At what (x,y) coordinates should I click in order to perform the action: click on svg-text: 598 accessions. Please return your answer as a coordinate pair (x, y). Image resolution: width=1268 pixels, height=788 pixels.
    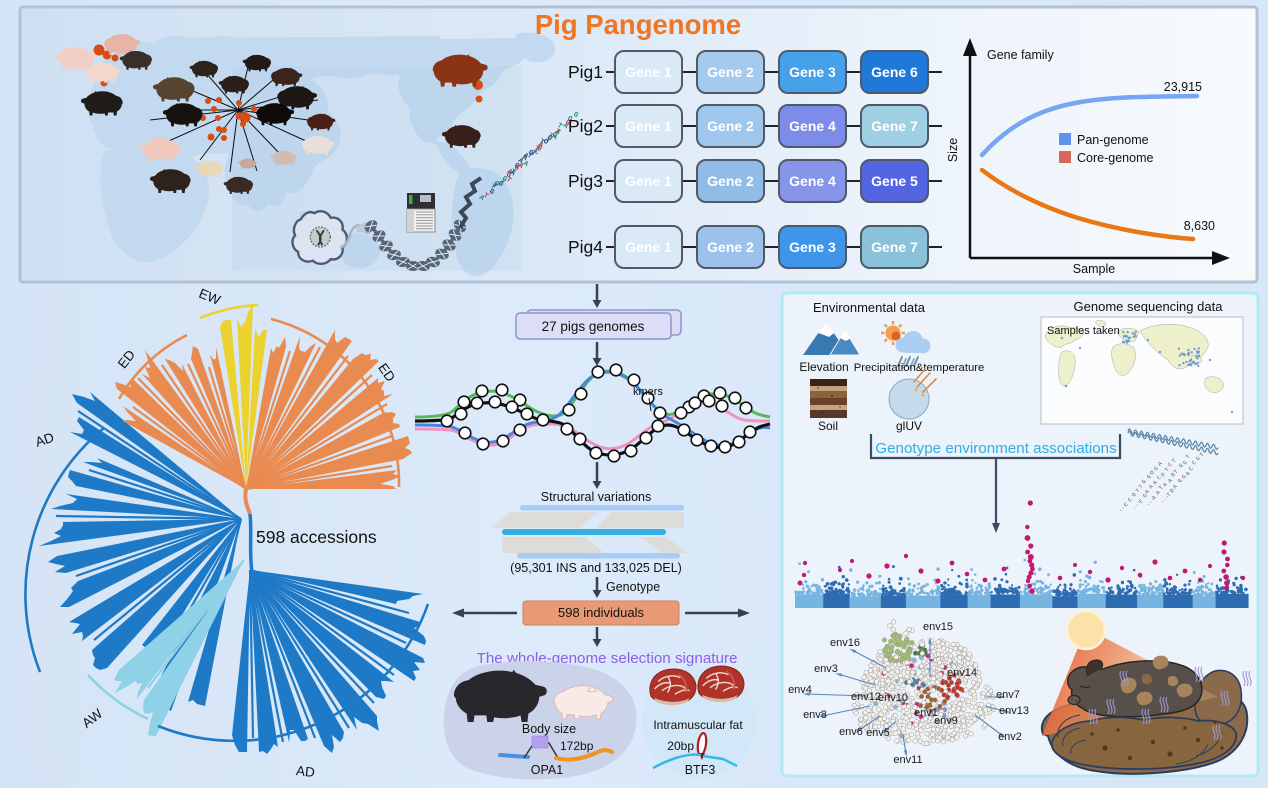
    Looking at the image, I should click on (316, 537).